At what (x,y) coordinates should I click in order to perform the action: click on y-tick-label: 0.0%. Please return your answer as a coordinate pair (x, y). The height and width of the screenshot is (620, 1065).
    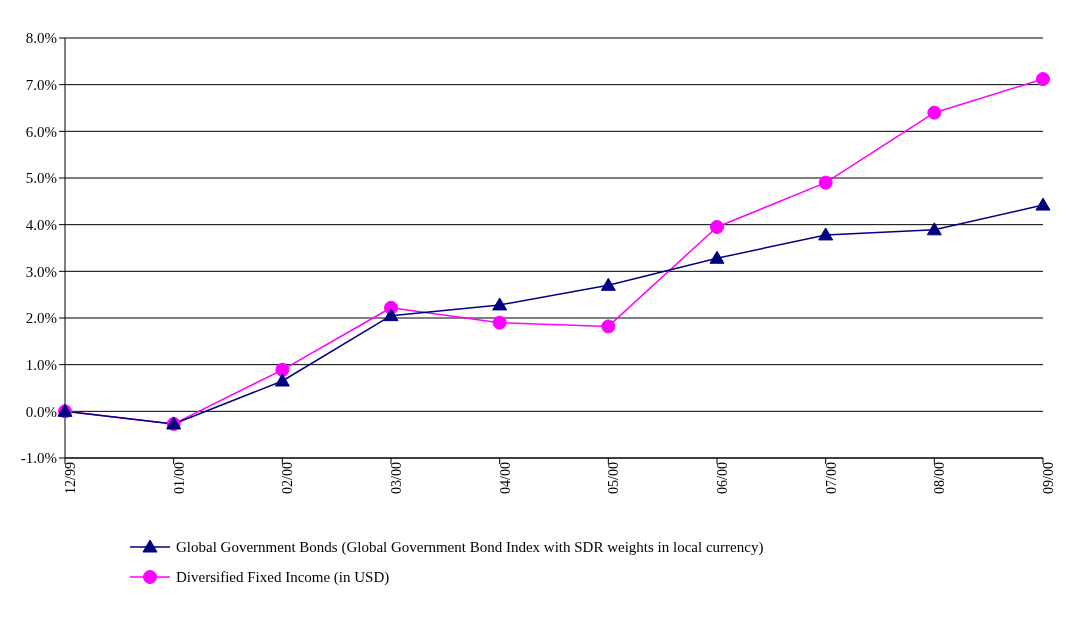
    Looking at the image, I should click on (41, 411).